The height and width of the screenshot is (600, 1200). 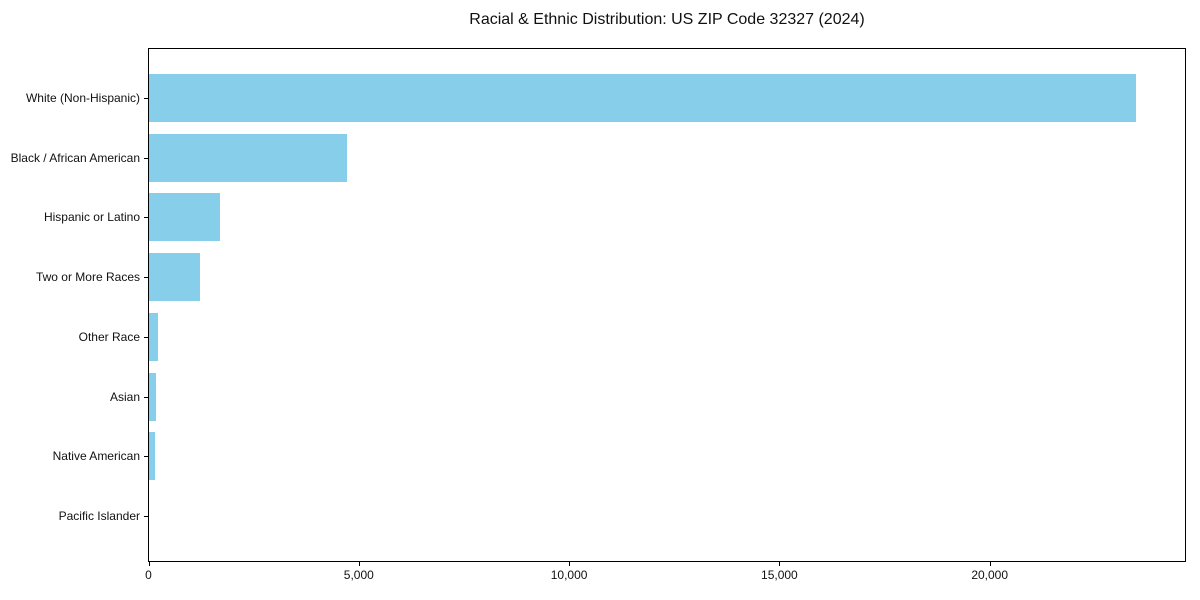 I want to click on bar-native-american, so click(x=152, y=456).